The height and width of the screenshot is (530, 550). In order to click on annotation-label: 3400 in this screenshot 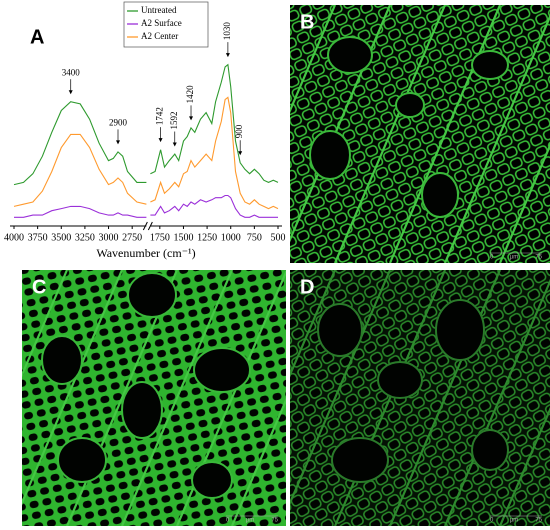, I will do `click(71, 72)`.